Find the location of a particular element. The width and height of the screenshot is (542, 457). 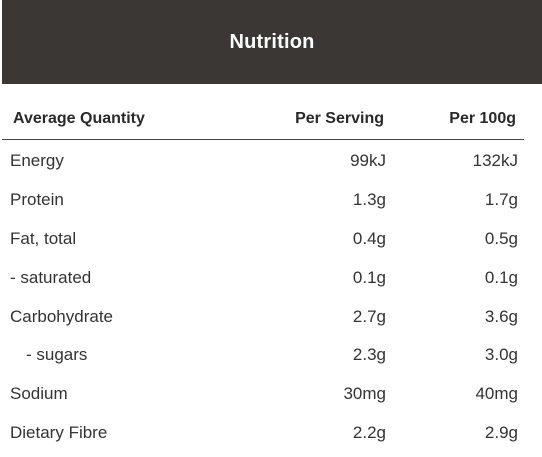

per-serving-value: 1.3g is located at coordinates (369, 200).